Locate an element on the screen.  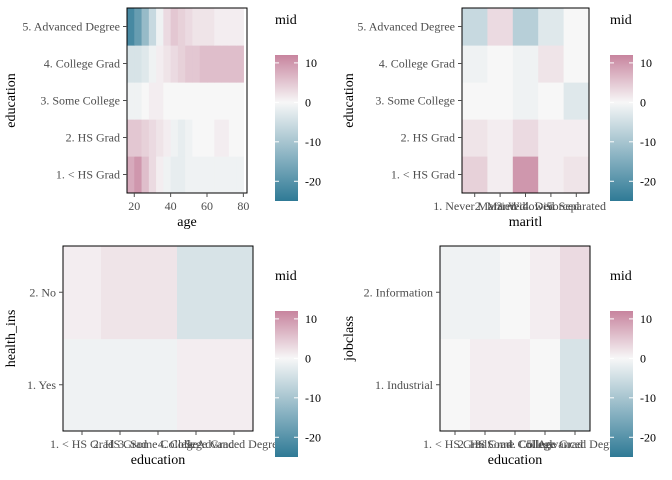
x-tick-label: 20 is located at coordinates (134, 206).